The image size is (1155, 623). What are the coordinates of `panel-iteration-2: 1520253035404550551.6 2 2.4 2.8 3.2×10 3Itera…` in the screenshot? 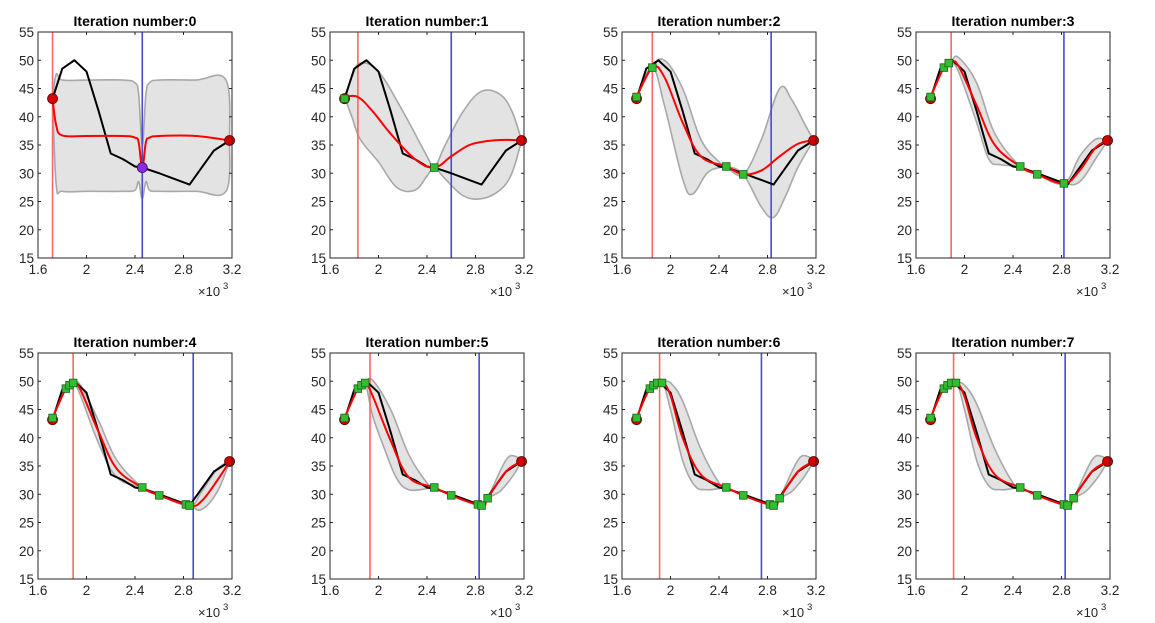 It's located at (714, 156).